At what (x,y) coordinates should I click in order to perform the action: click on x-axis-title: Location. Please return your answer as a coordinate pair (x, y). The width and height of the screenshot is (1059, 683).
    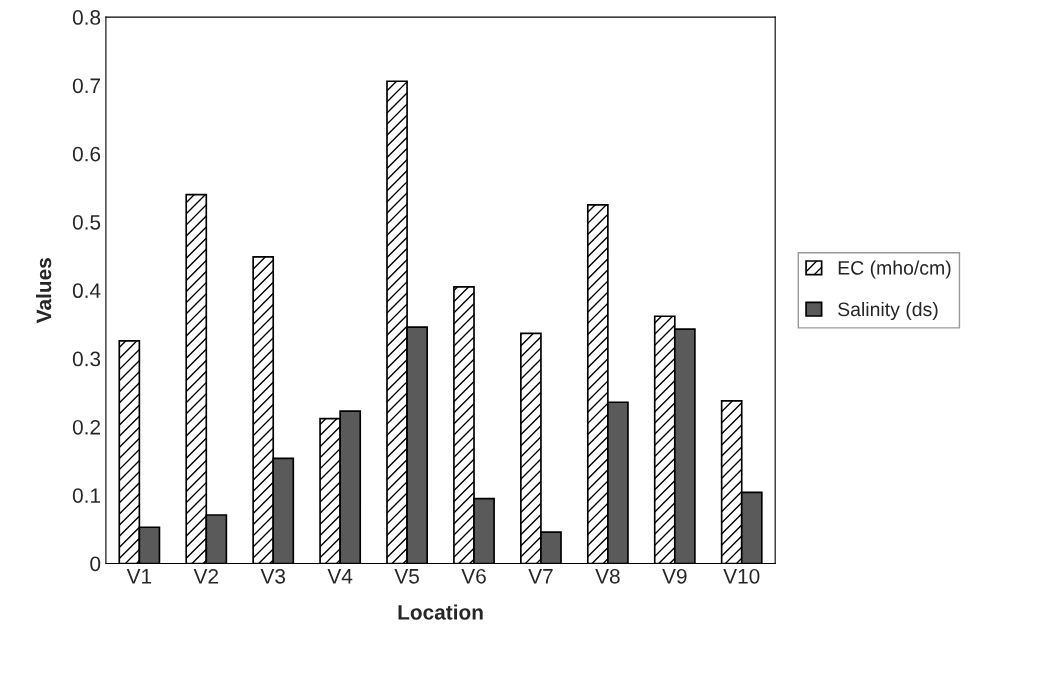
    Looking at the image, I should click on (440, 612).